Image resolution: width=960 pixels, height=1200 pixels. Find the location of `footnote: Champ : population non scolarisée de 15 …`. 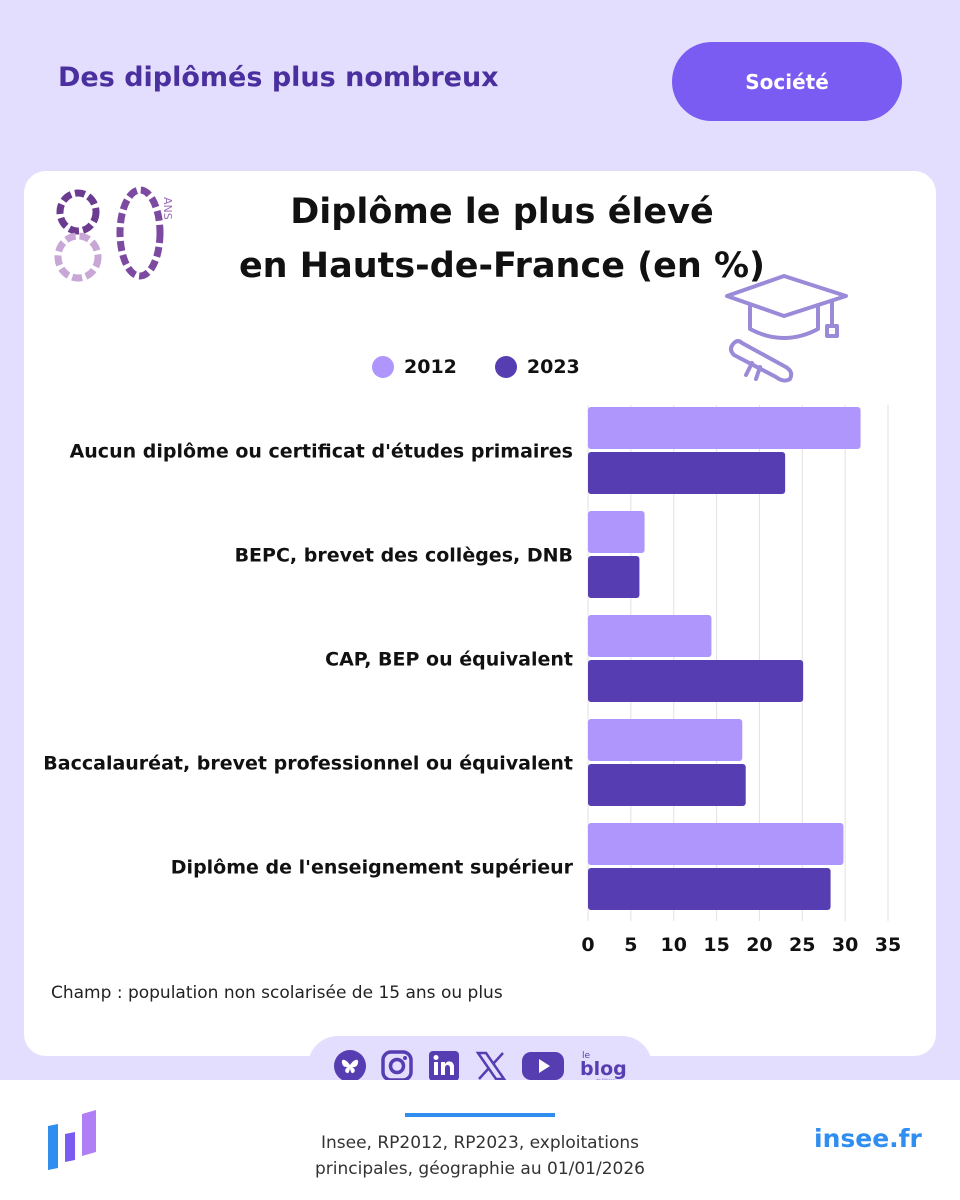

footnote: Champ : population non scolarisée de 15 … is located at coordinates (277, 993).